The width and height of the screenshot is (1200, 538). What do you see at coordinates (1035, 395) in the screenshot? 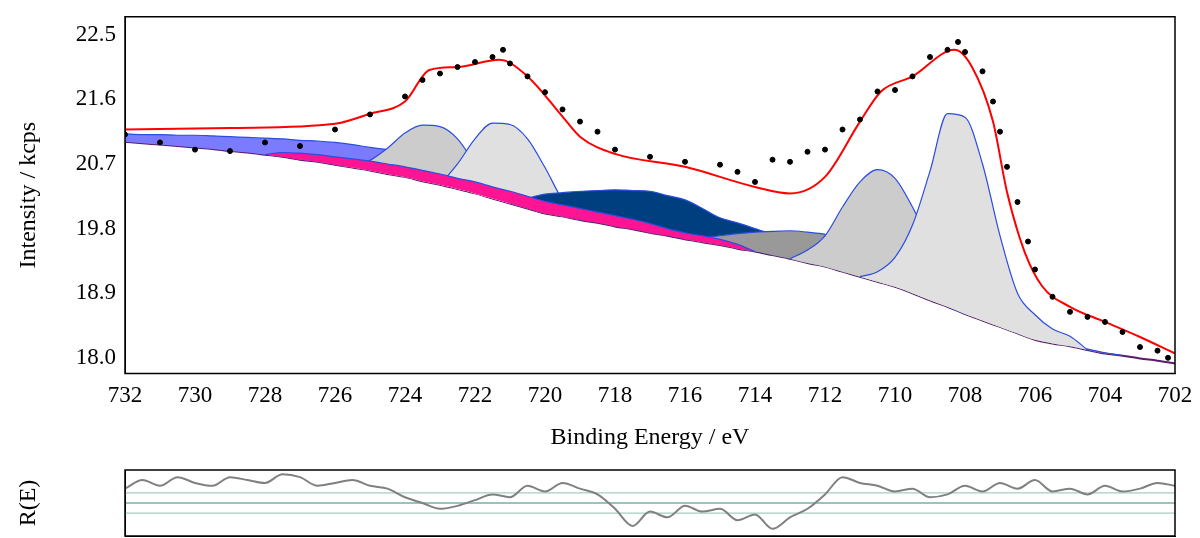
I see `x-tick-label: 706` at bounding box center [1035, 395].